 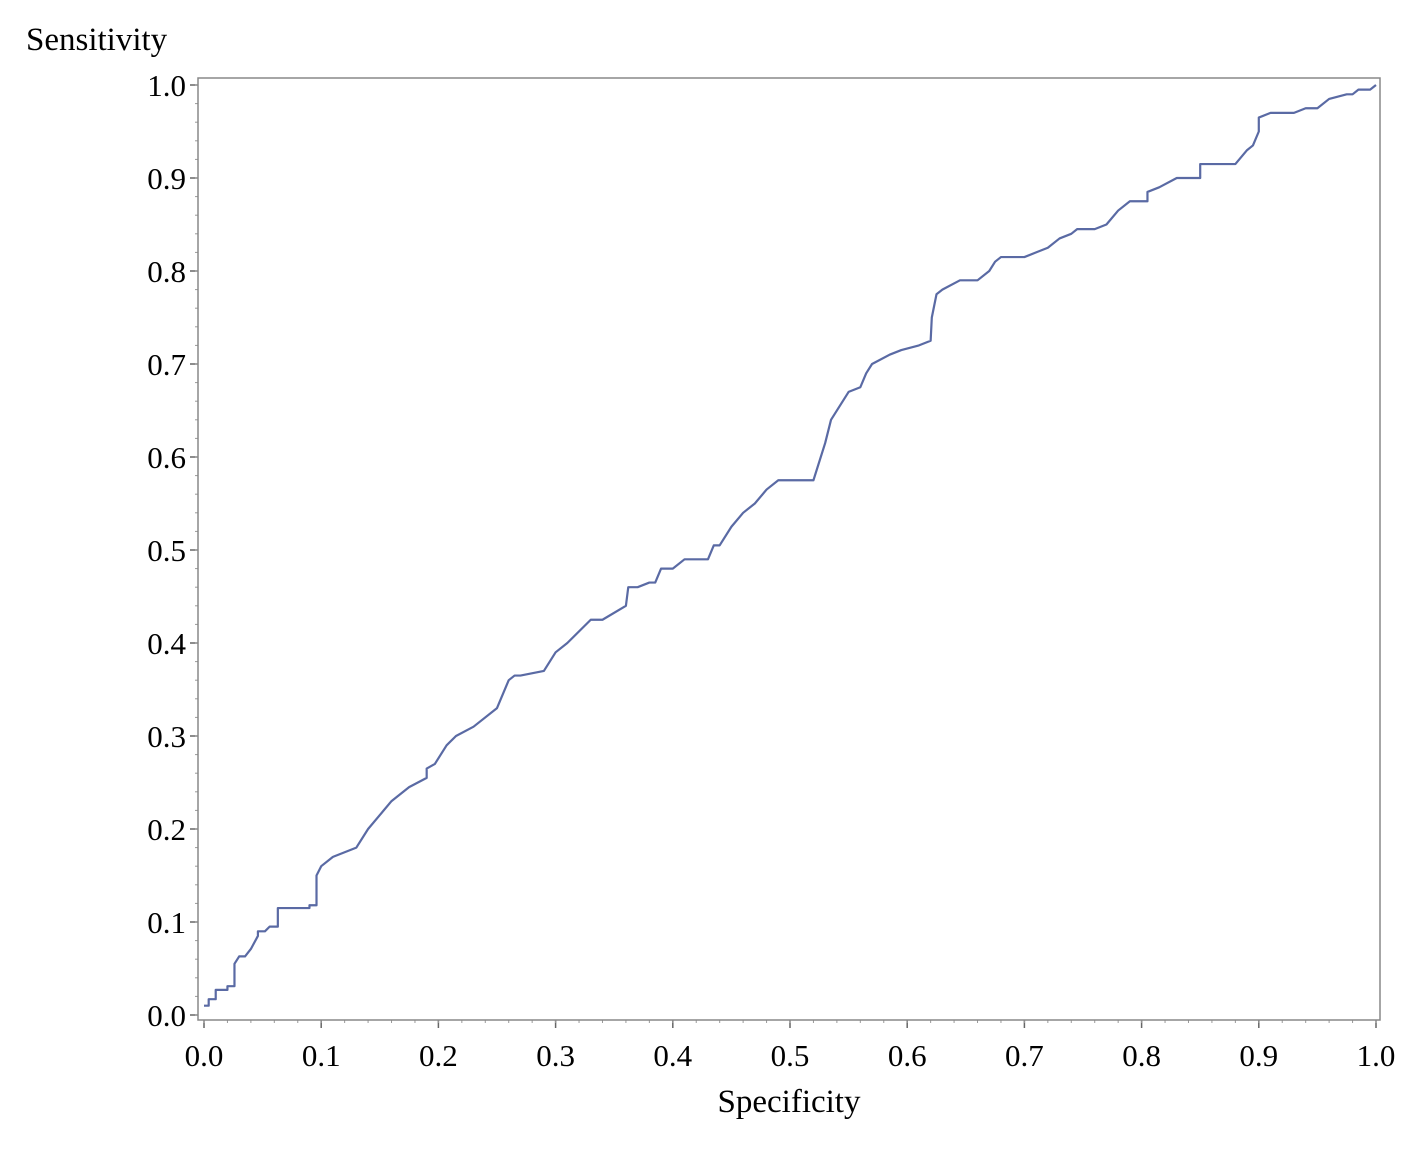 I want to click on y-tick-label: 1.0, so click(x=166, y=85).